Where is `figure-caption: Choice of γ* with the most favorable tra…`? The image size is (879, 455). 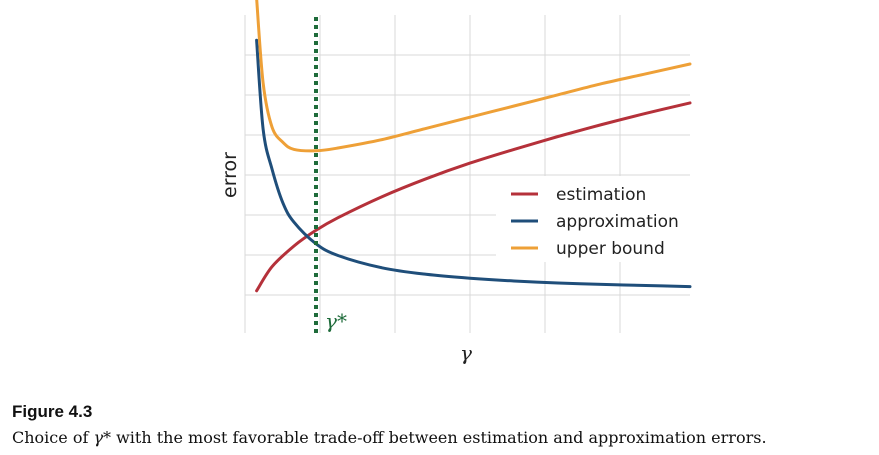
figure-caption: Choice of γ* with the most favorable tra… is located at coordinates (442, 437).